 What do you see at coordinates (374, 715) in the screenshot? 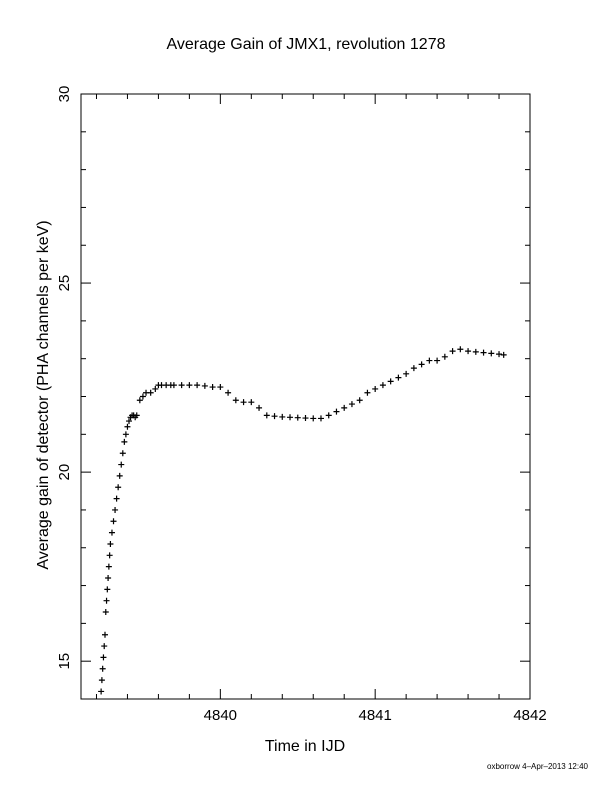
I see `x-tick-label: 4841` at bounding box center [374, 715].